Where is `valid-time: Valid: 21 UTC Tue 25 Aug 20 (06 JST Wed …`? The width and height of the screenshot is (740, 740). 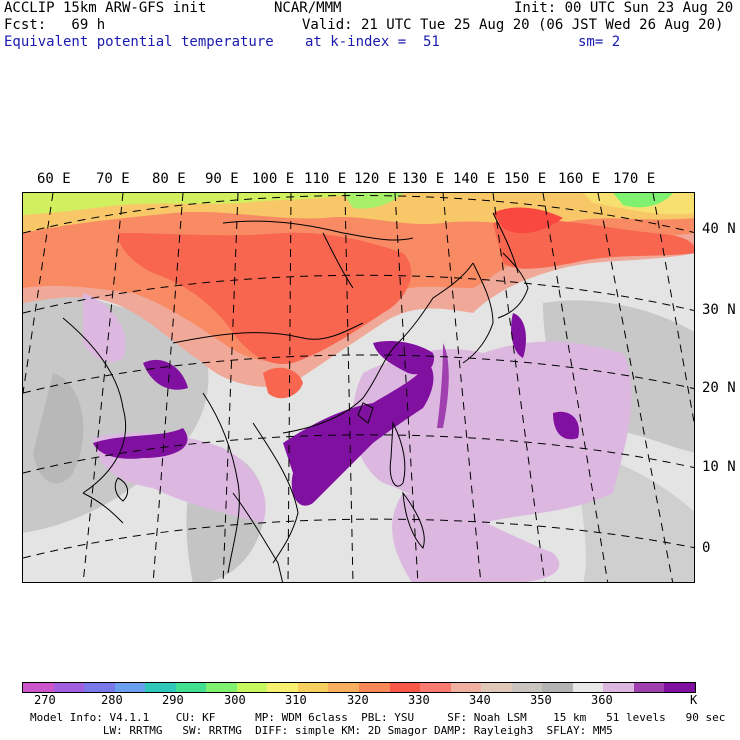 valid-time: Valid: 21 UTC Tue 25 Aug 20 (06 JST Wed … is located at coordinates (513, 25).